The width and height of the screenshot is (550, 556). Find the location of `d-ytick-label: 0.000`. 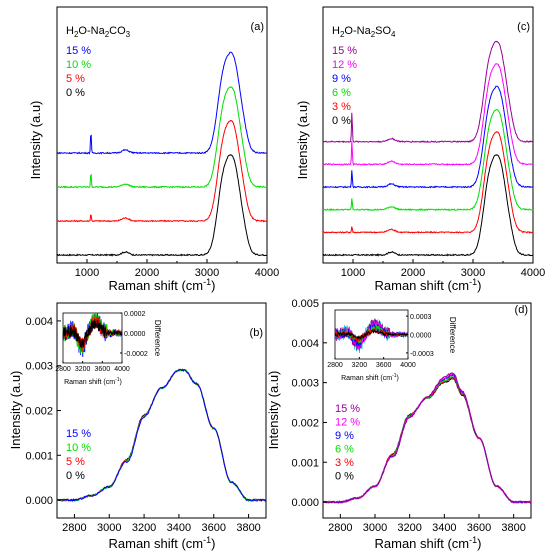

d-ytick-label: 0.000 is located at coordinates (305, 503).